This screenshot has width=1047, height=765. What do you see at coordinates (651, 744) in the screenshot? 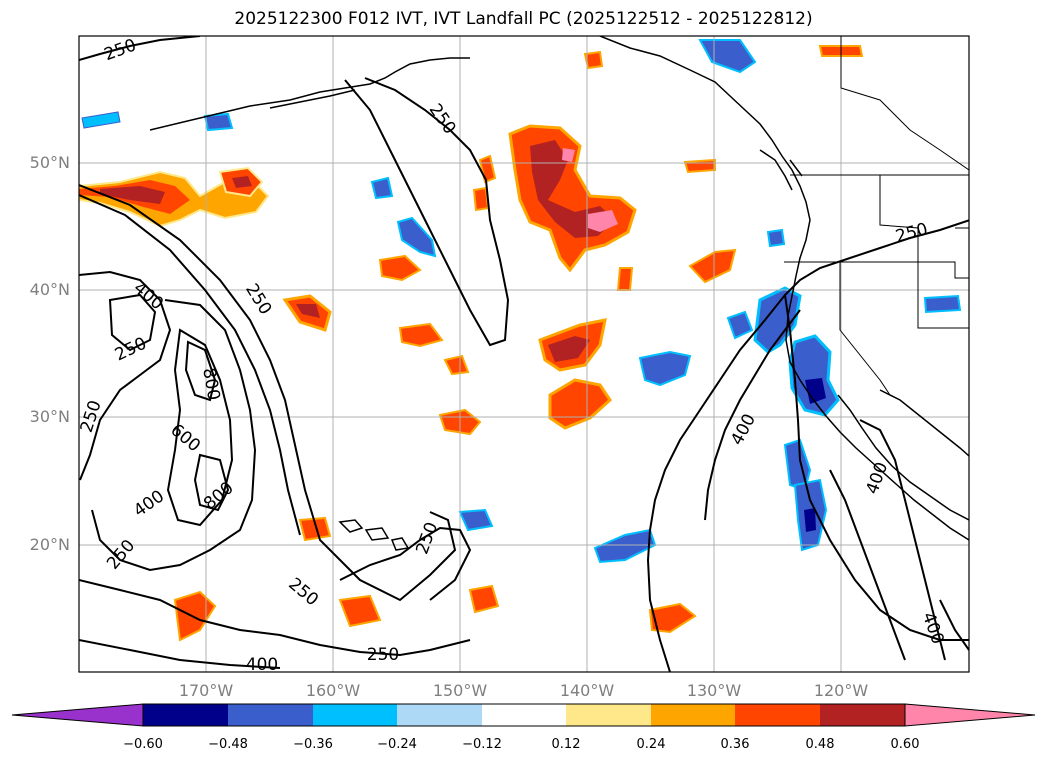
I see `colorbar-tick-label: 0.24` at bounding box center [651, 744].